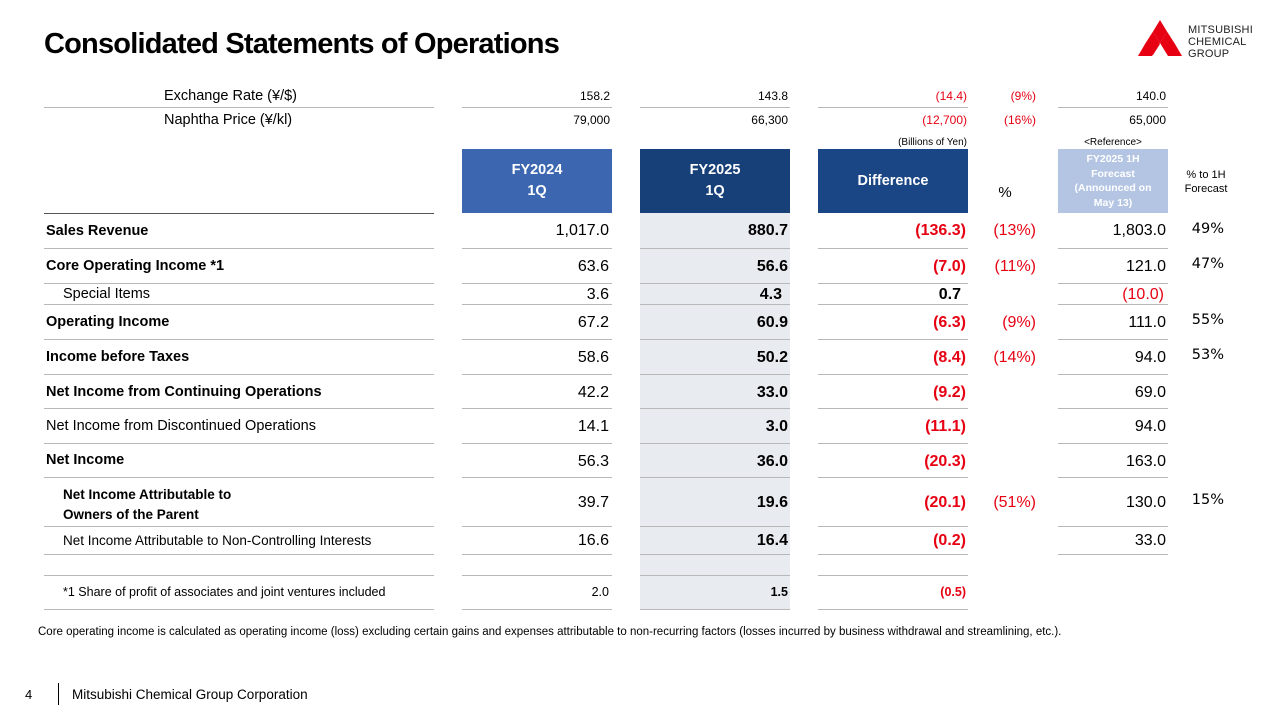  Describe the element at coordinates (945, 426) in the screenshot. I see `row-diff: (11.1)` at that location.